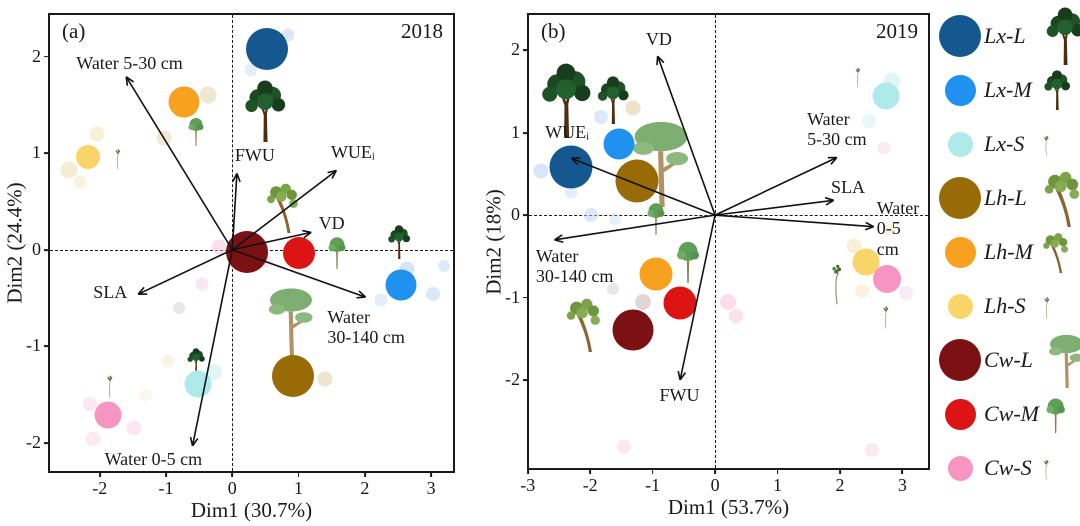  I want to click on x-tick-label: -3, so click(528, 485).